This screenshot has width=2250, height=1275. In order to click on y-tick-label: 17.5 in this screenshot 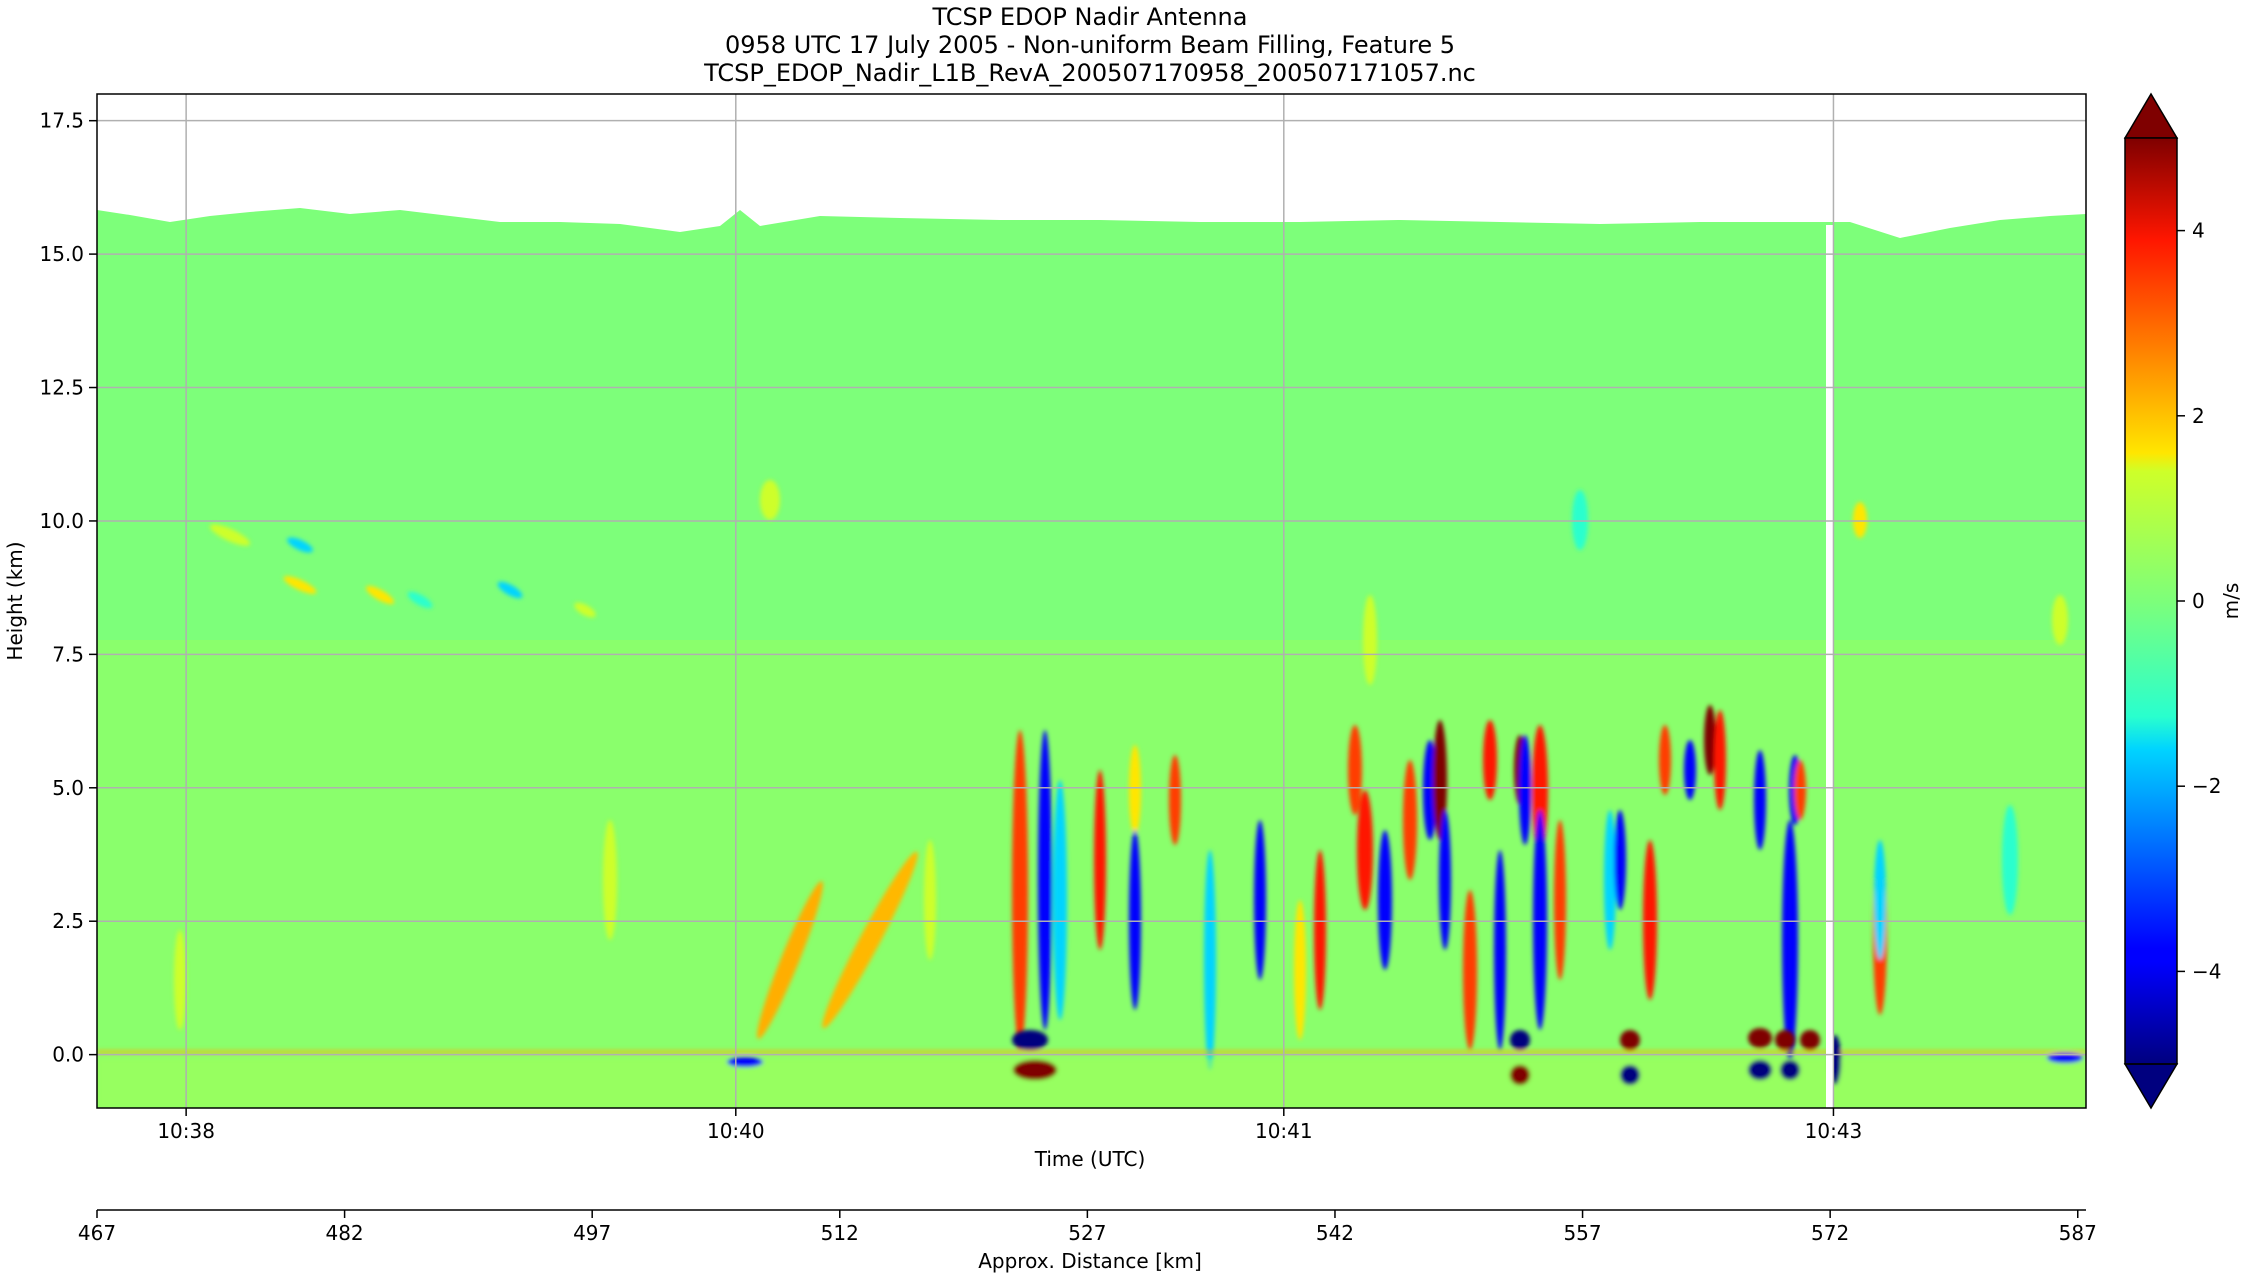, I will do `click(61, 121)`.